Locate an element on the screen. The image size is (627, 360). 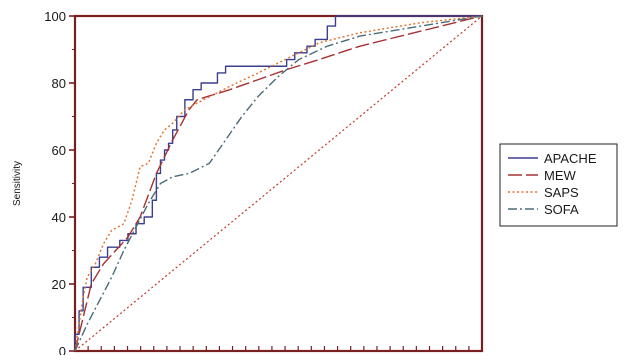
legend: APACHE MEW SAPS SOFA is located at coordinates (558, 185).